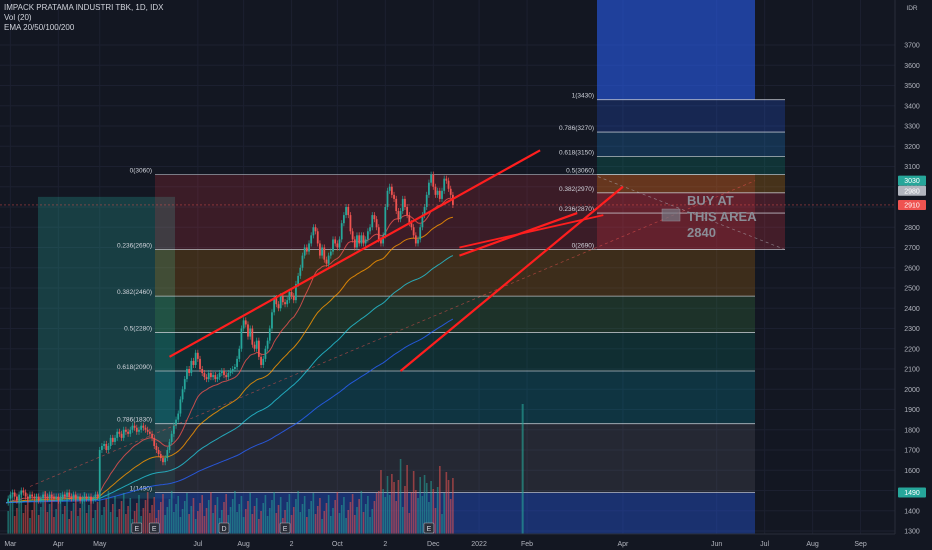  I want to click on ema-indicator-label: EMA 20/50/100/200, so click(39, 27).